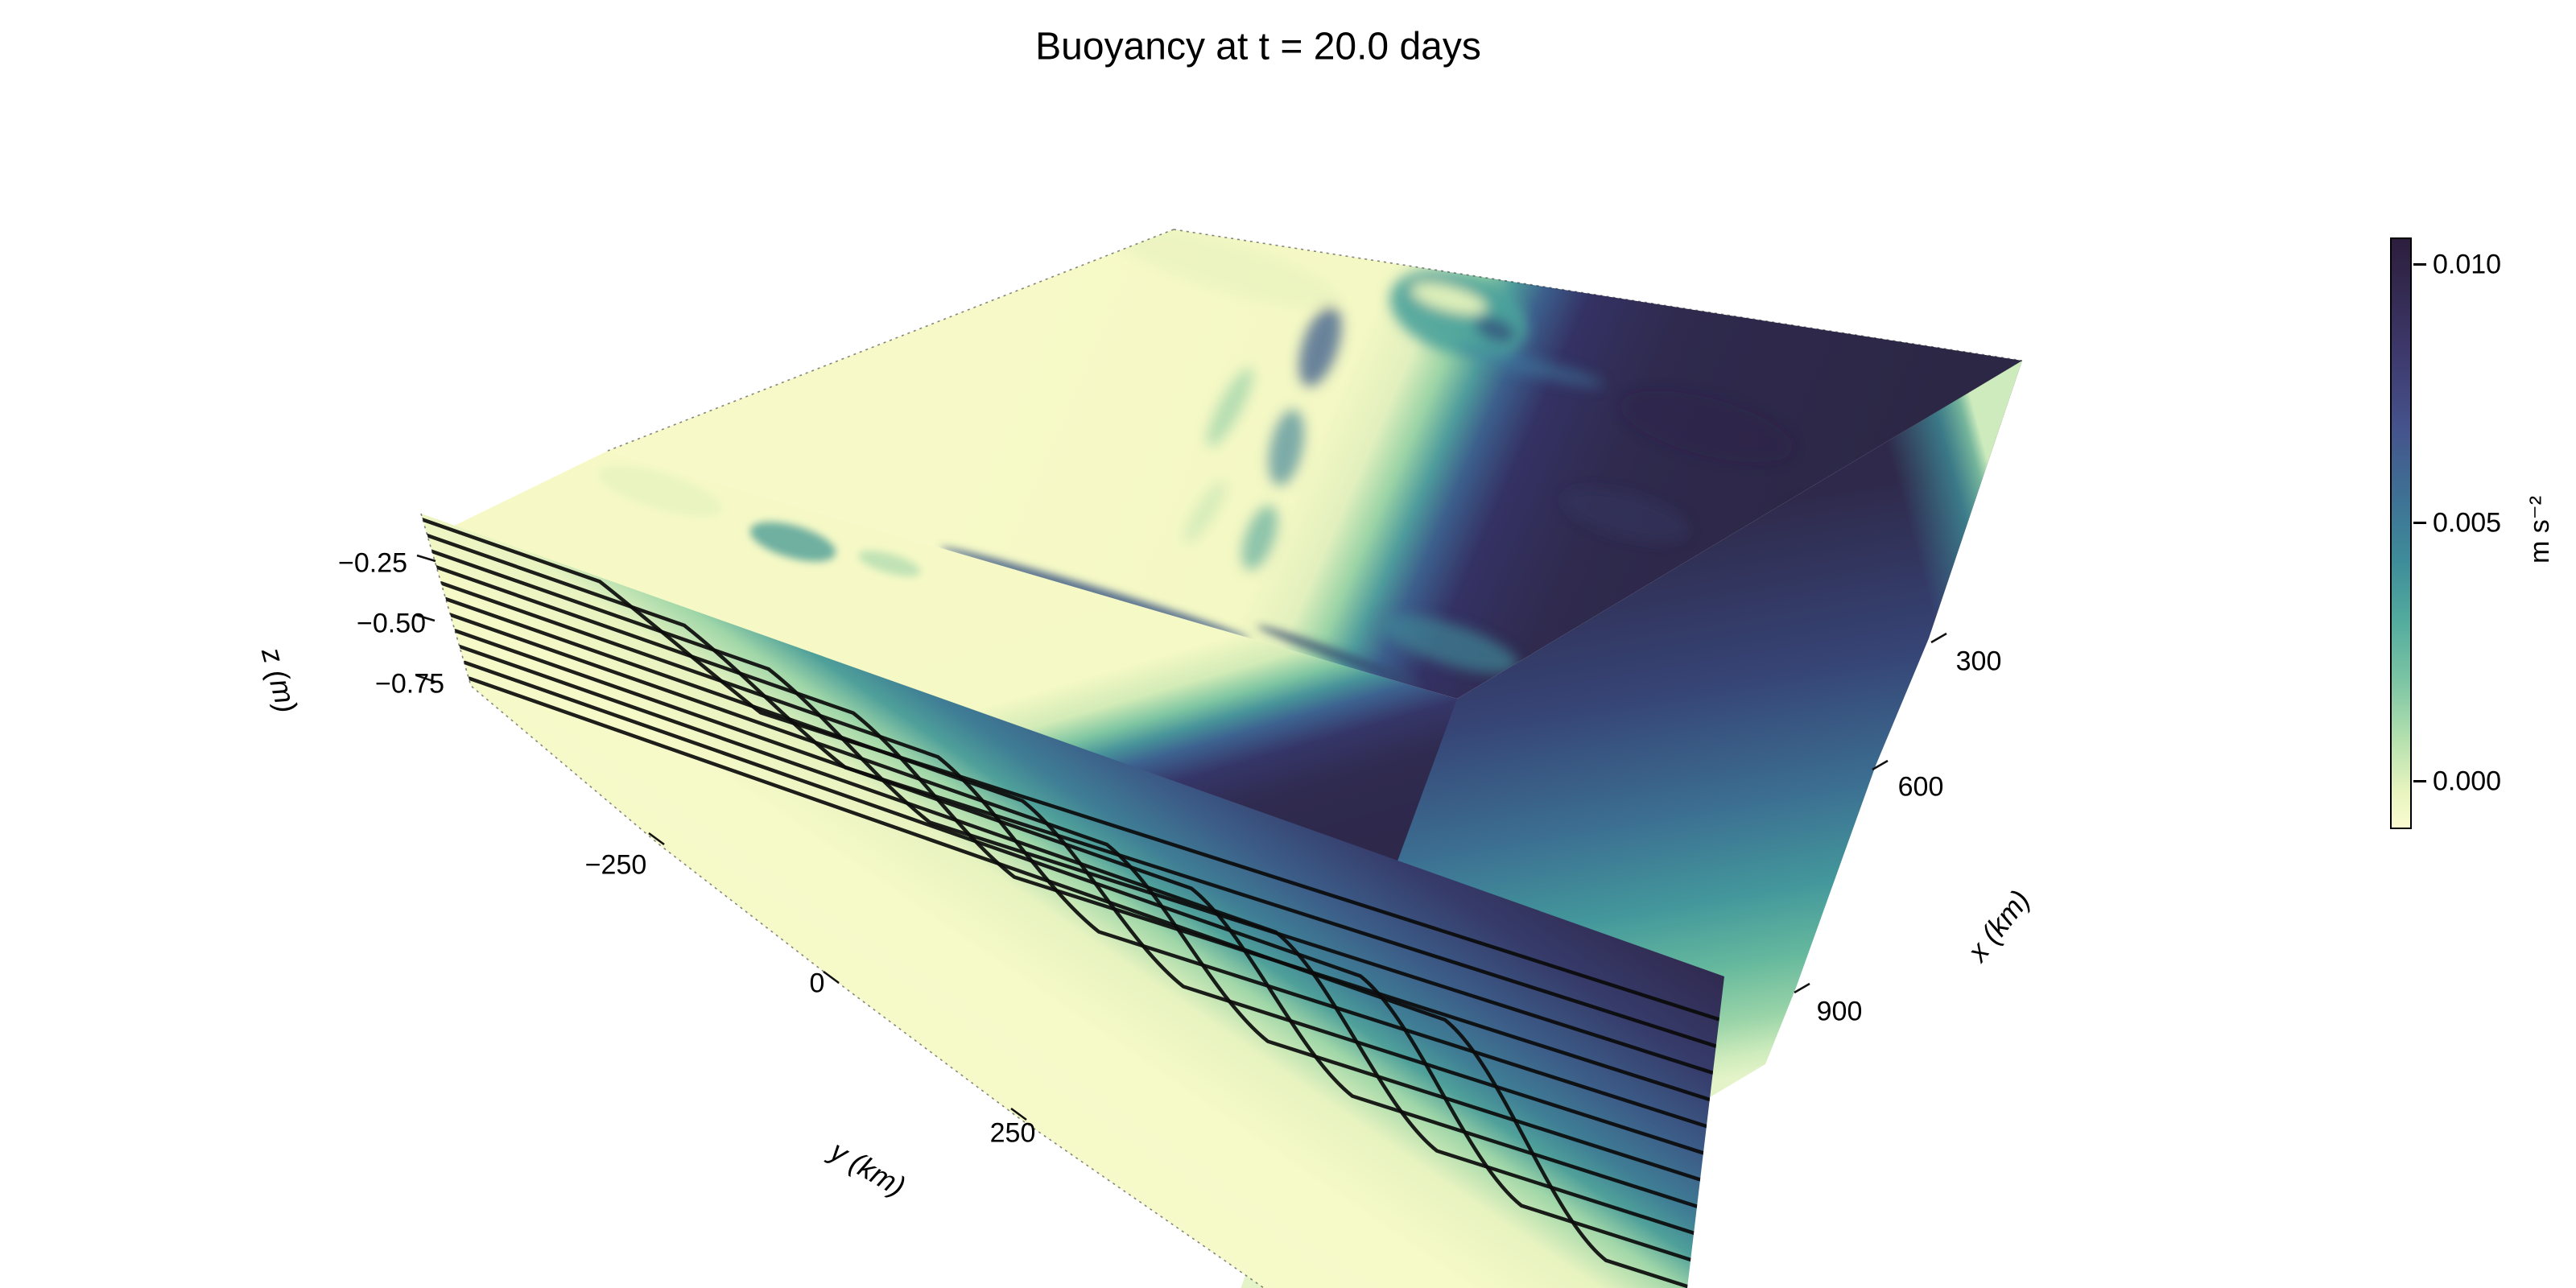 The width and height of the screenshot is (2576, 1288). What do you see at coordinates (759, 520) in the screenshot?
I see `front-face-eddies` at bounding box center [759, 520].